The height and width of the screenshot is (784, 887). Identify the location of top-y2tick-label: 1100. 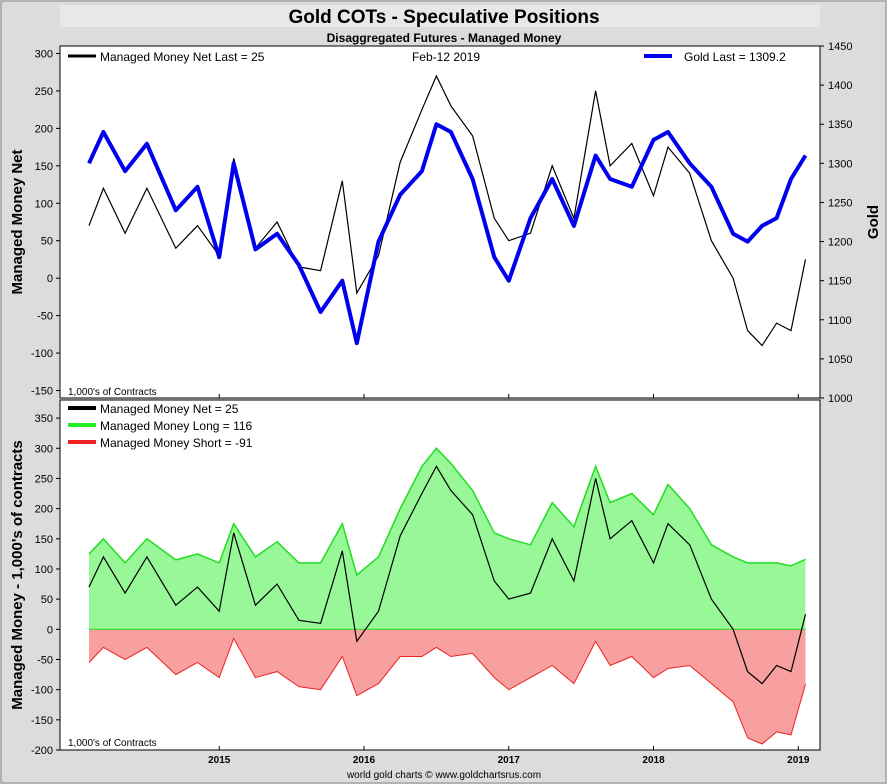
(840, 321).